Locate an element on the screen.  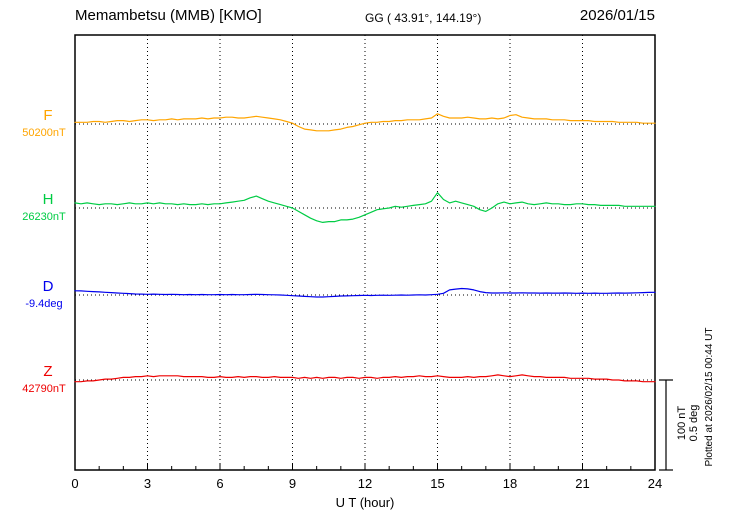
series-baseline-F: 50200nT is located at coordinates (44, 133).